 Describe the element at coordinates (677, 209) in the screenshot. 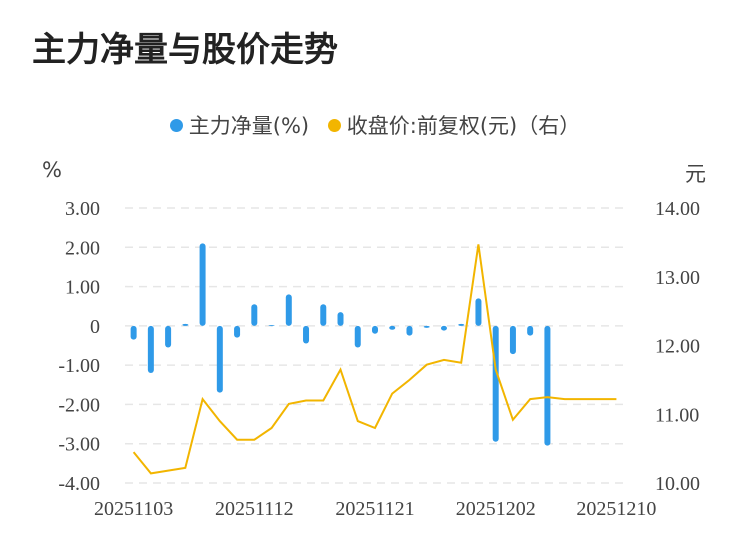

I see `right-tick-label: 14.00` at that location.